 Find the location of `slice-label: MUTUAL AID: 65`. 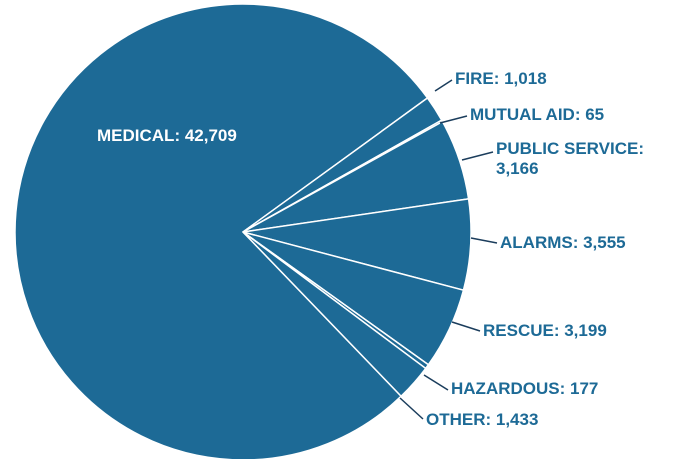

slice-label: MUTUAL AID: 65 is located at coordinates (537, 114).